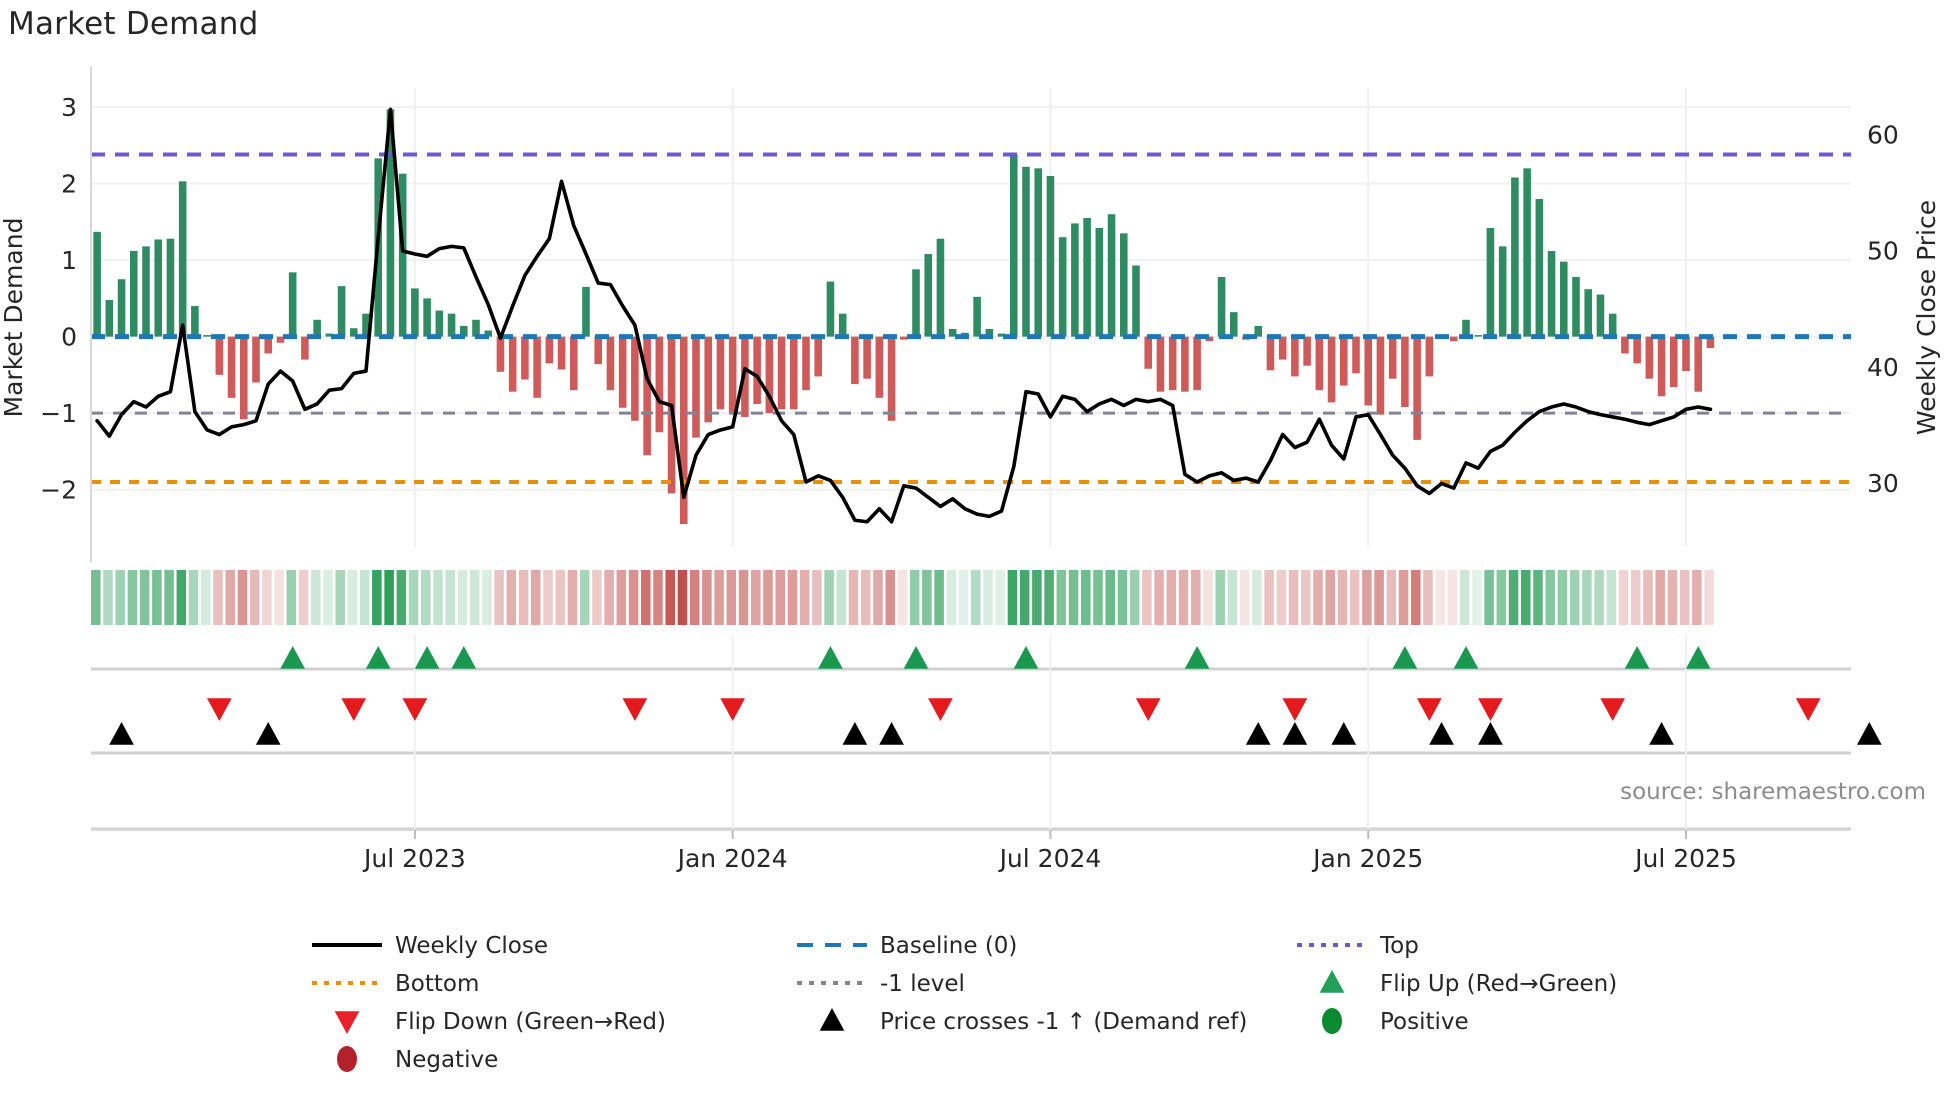 The height and width of the screenshot is (1102, 1960). I want to click on legend-item: Weekly Close, so click(430, 946).